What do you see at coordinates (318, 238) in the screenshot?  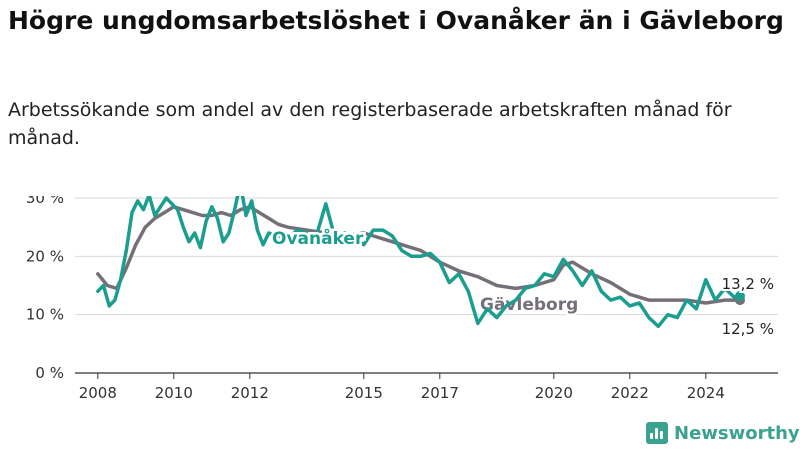 I see `ovanaker-series-label: Ovanåker` at bounding box center [318, 238].